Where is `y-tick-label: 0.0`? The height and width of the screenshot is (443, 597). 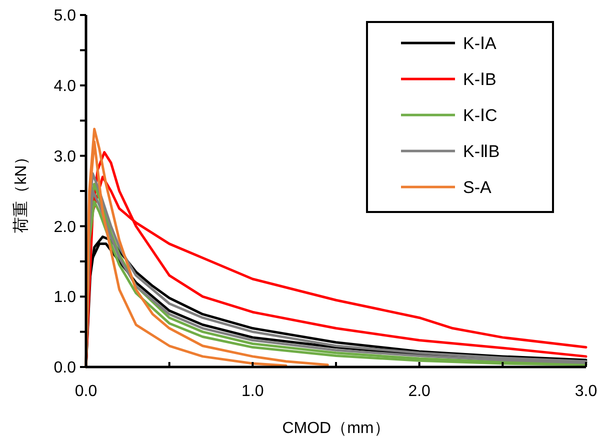
y-tick-label: 0.0 is located at coordinates (65, 368).